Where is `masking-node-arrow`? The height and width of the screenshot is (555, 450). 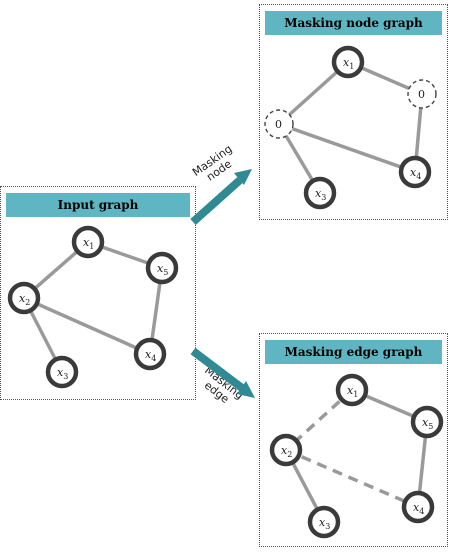
masking-node-arrow is located at coordinates (221, 197).